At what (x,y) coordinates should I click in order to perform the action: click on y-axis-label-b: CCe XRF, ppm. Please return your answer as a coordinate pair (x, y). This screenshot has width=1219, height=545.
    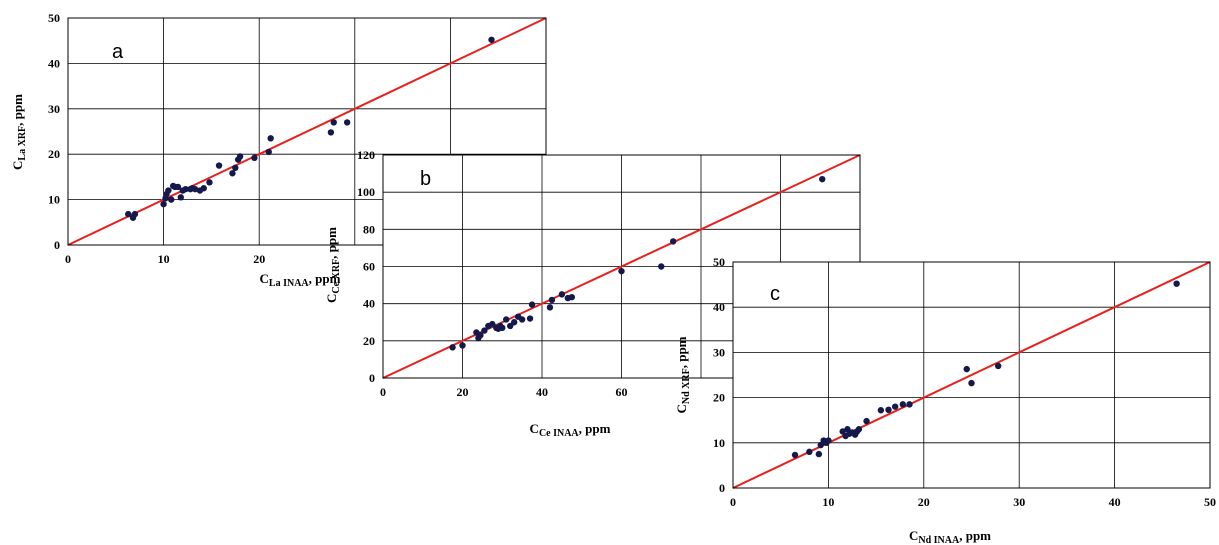
    Looking at the image, I should click on (333, 265).